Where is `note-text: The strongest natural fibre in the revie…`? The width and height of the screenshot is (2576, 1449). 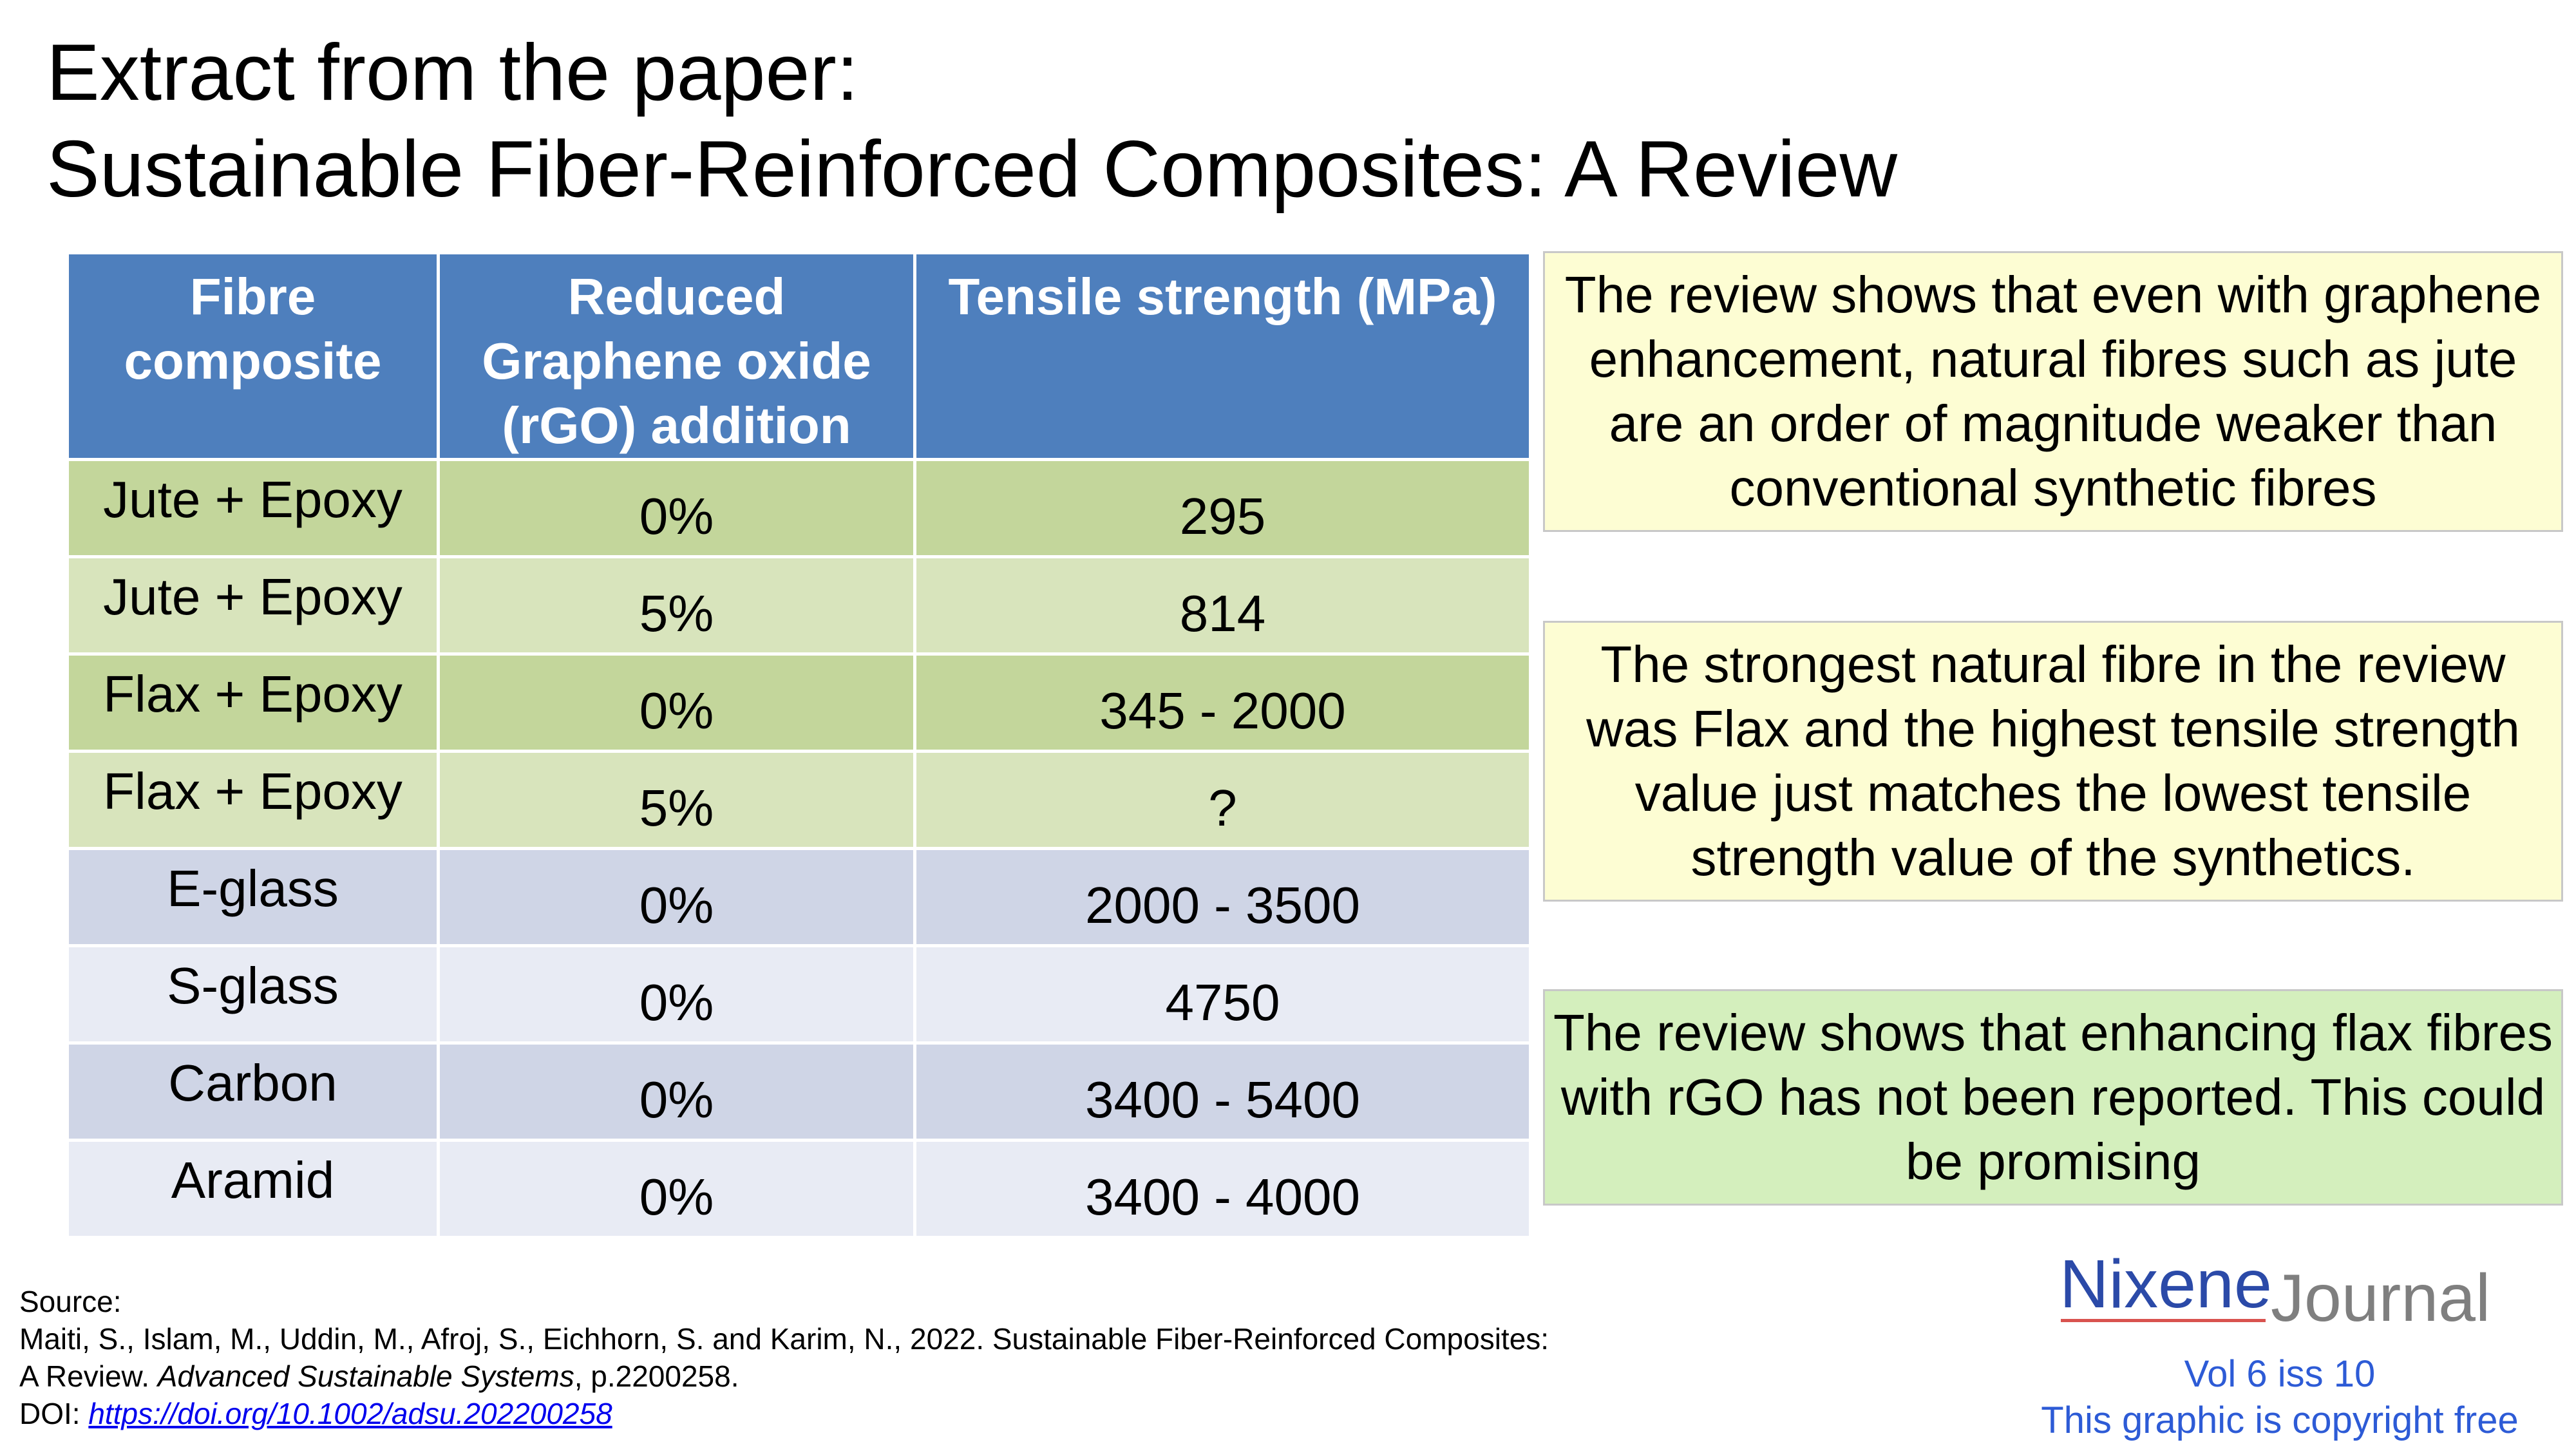 note-text: The strongest natural fibre in the revie… is located at coordinates (2053, 761).